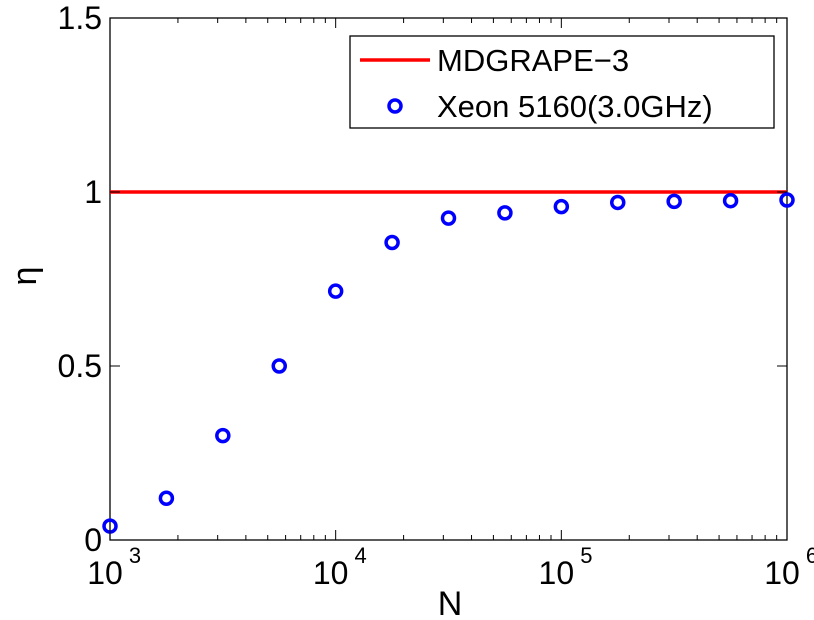  What do you see at coordinates (93, 540) in the screenshot?
I see `y-tick-label: 0` at bounding box center [93, 540].